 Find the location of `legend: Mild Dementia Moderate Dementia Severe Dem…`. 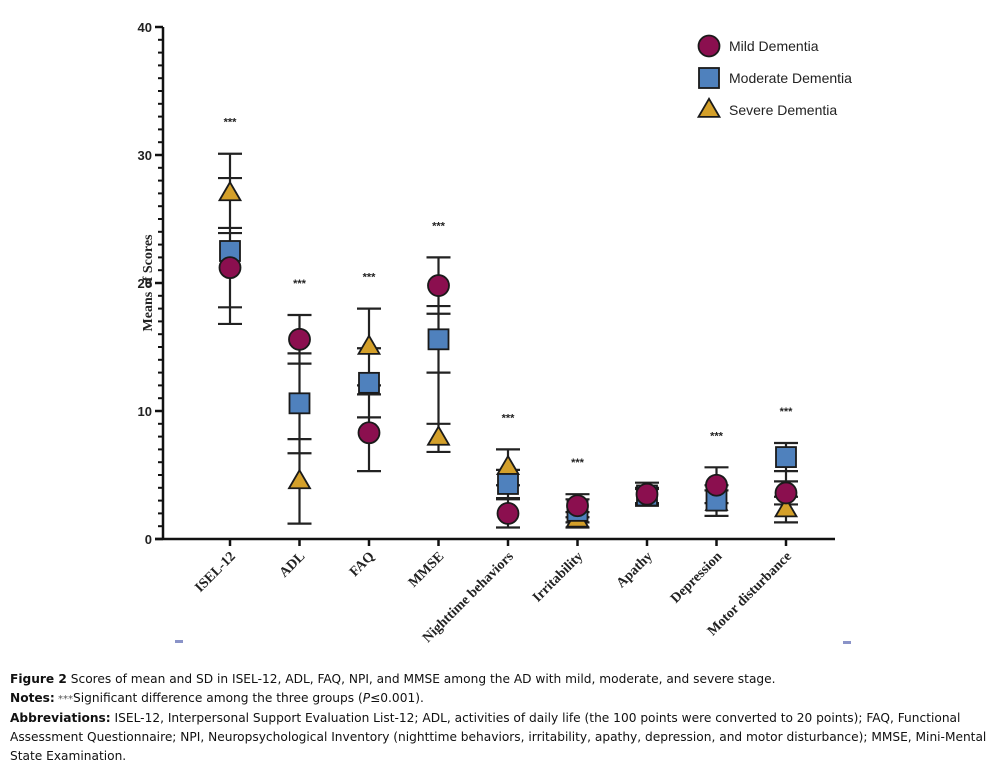

legend: Mild Dementia Moderate Dementia Severe Dem… is located at coordinates (774, 76).